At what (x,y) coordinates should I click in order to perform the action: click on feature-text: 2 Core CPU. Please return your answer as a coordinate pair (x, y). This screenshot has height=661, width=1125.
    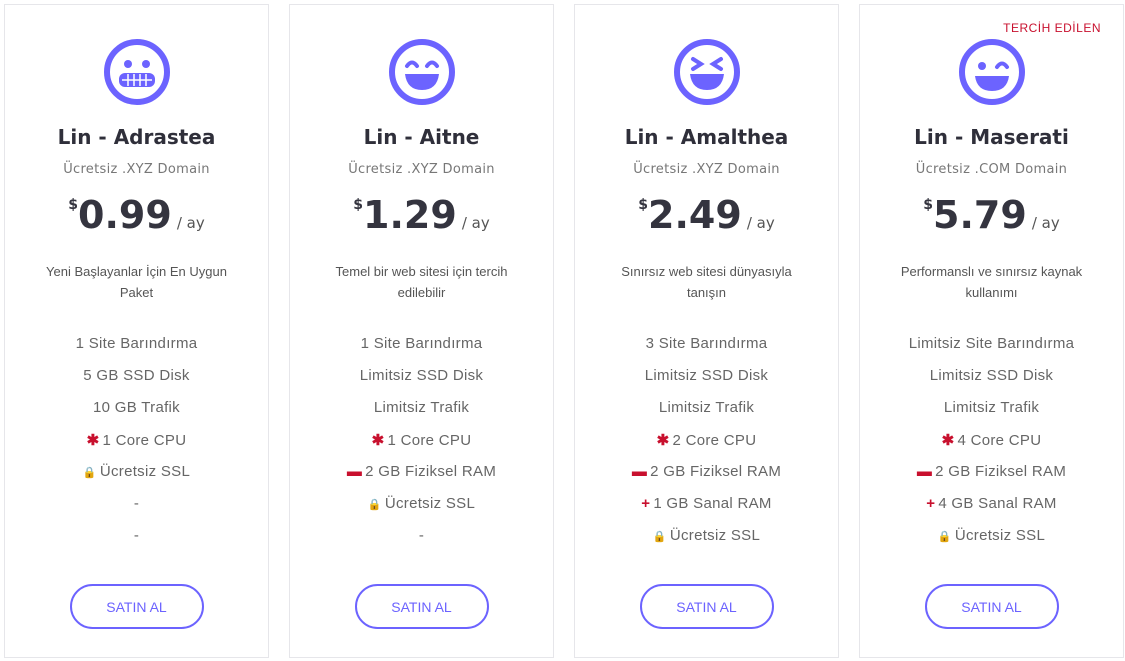
    Looking at the image, I should click on (714, 440).